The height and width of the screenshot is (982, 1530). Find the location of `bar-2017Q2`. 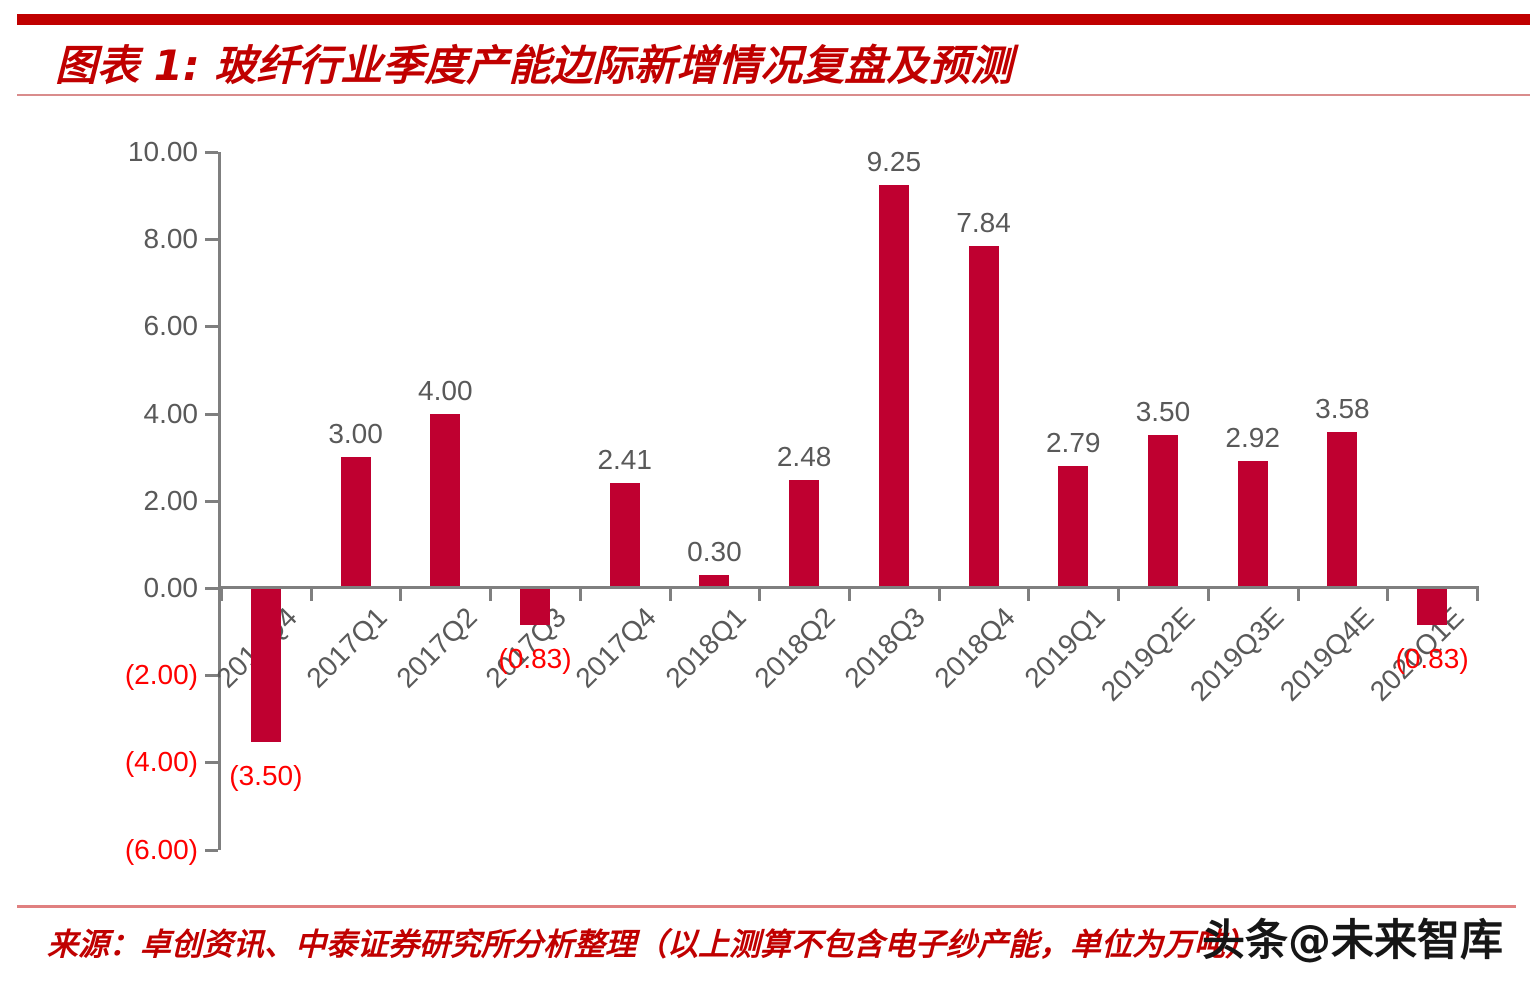

bar-2017Q2 is located at coordinates (445, 500).